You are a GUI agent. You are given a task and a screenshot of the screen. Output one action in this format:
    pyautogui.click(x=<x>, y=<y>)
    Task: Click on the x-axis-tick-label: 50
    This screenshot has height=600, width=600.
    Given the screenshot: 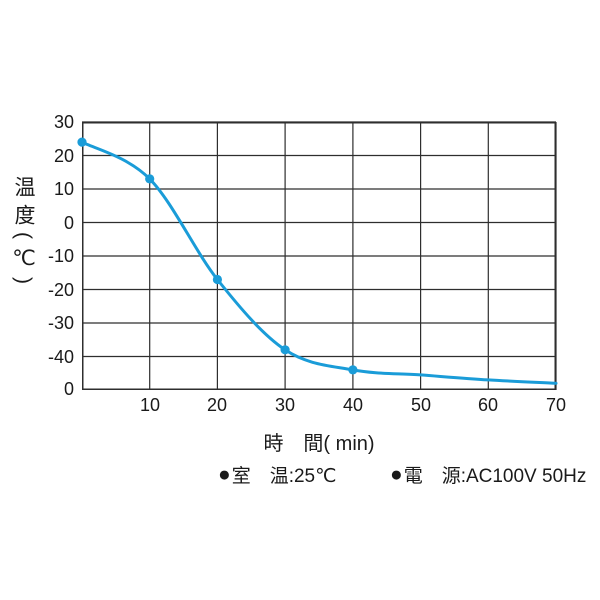 What is the action you would take?
    pyautogui.click(x=421, y=405)
    